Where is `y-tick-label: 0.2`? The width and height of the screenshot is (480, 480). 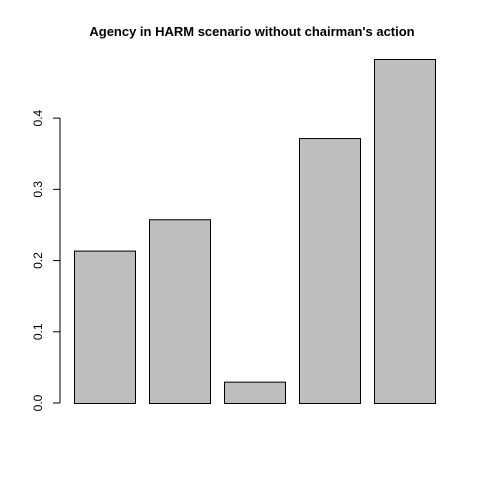
y-tick-label: 0.2 is located at coordinates (38, 260).